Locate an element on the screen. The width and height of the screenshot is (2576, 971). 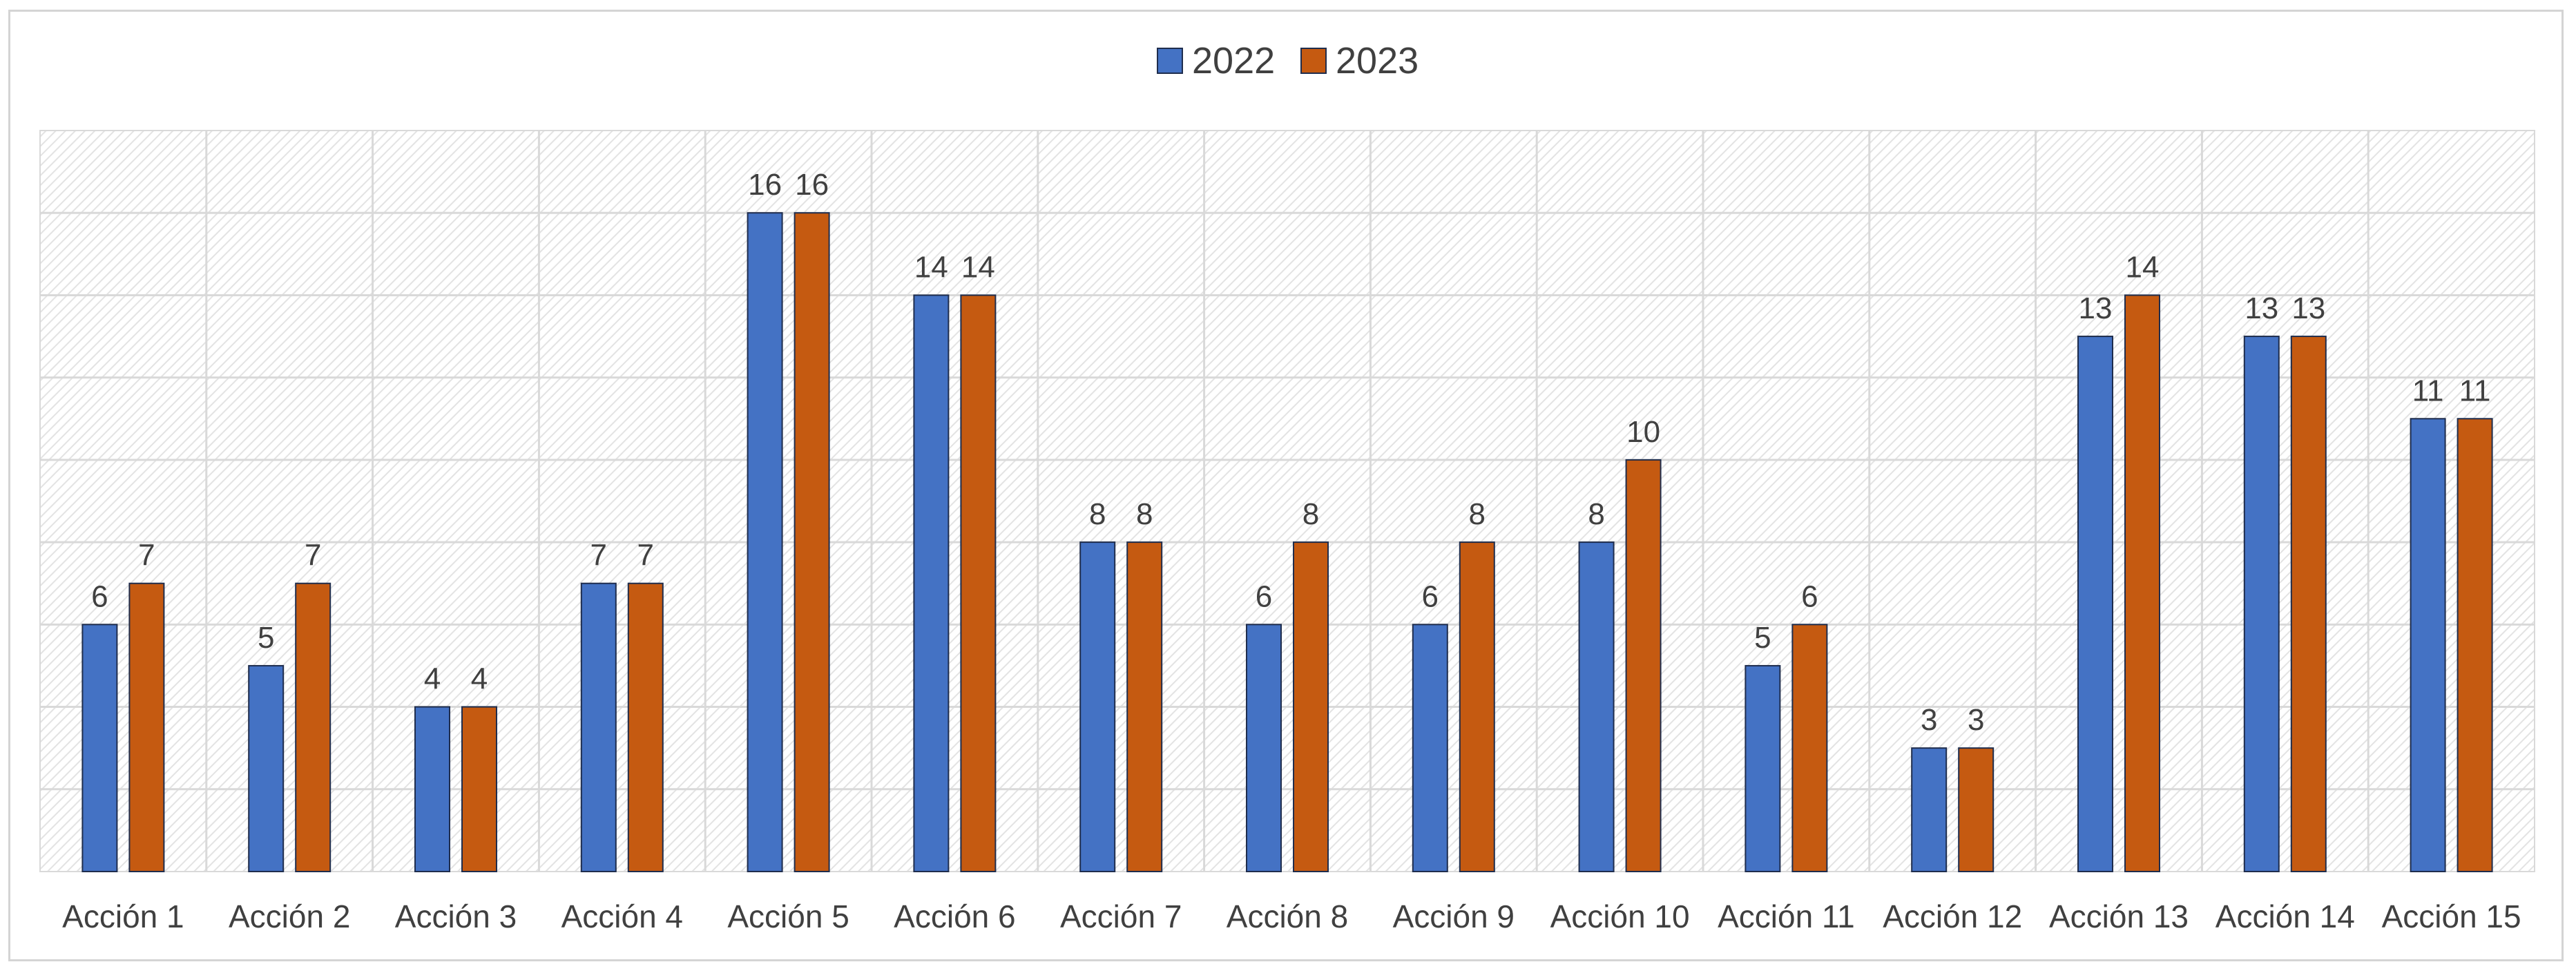
x-tick-label: Acción 7 is located at coordinates (1121, 916).